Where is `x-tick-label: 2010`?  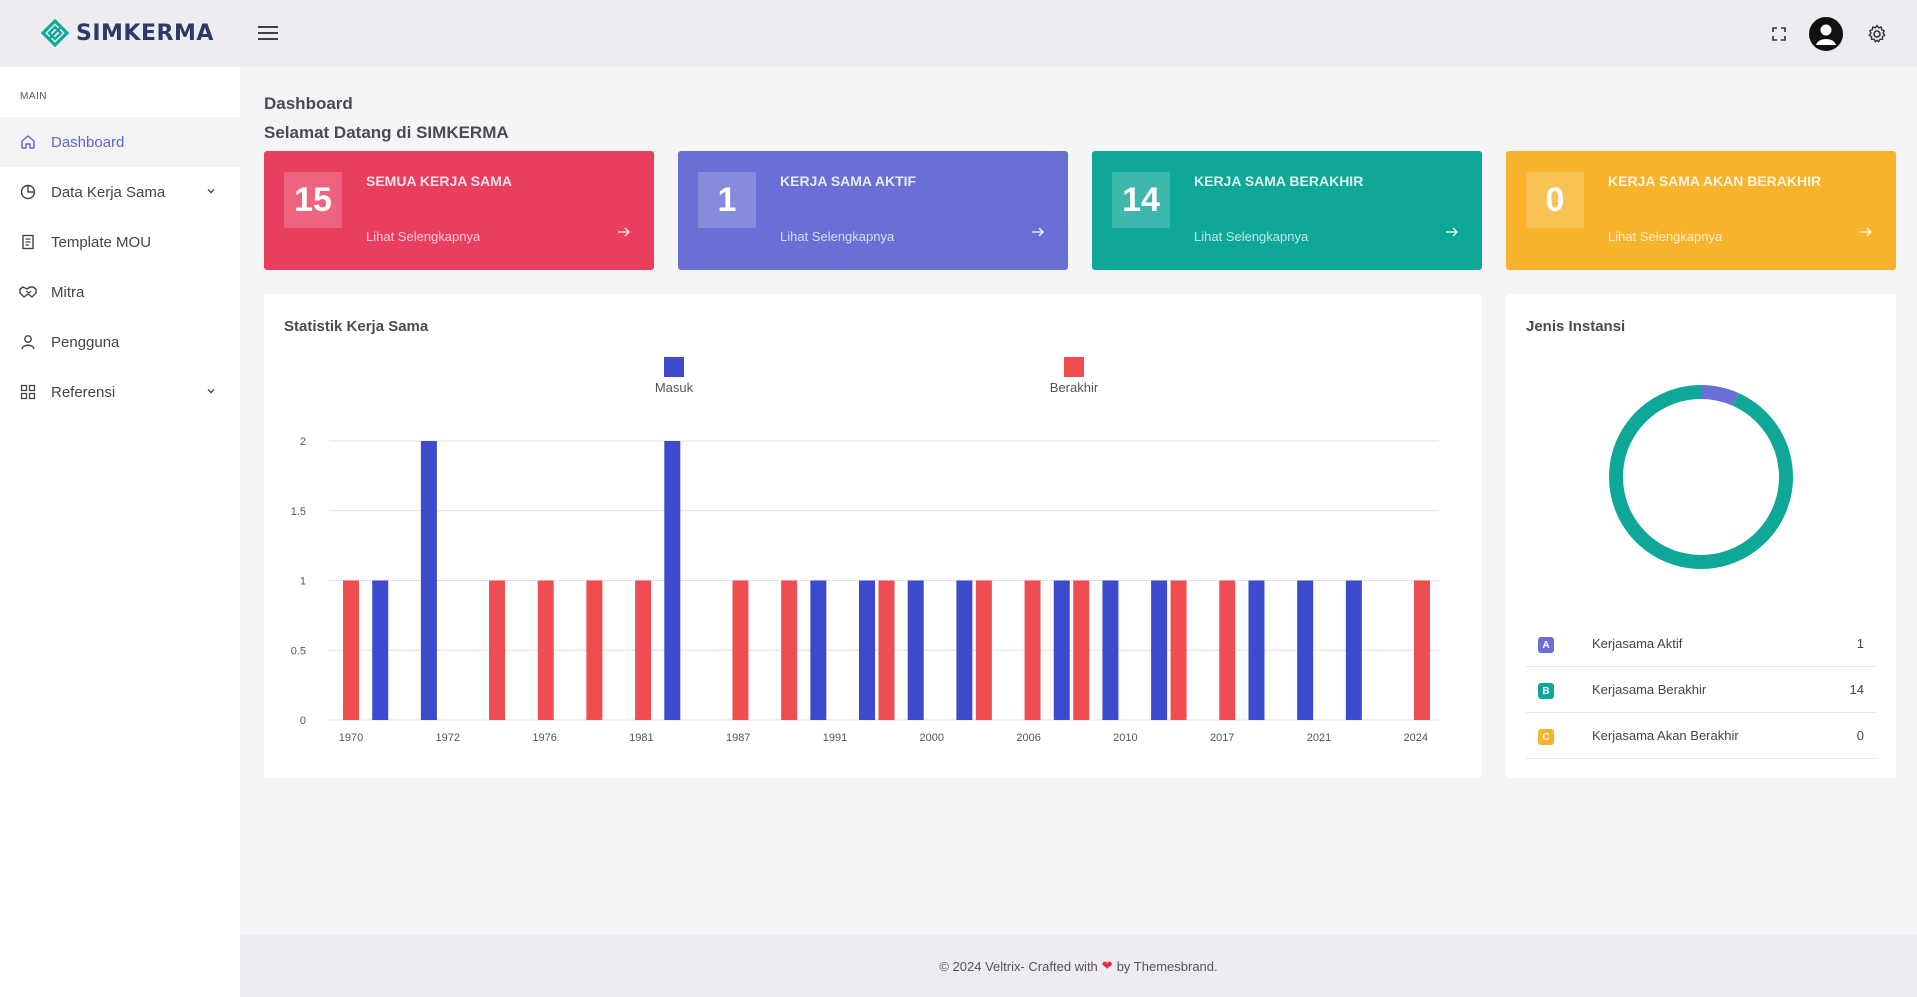
x-tick-label: 2010 is located at coordinates (1125, 738).